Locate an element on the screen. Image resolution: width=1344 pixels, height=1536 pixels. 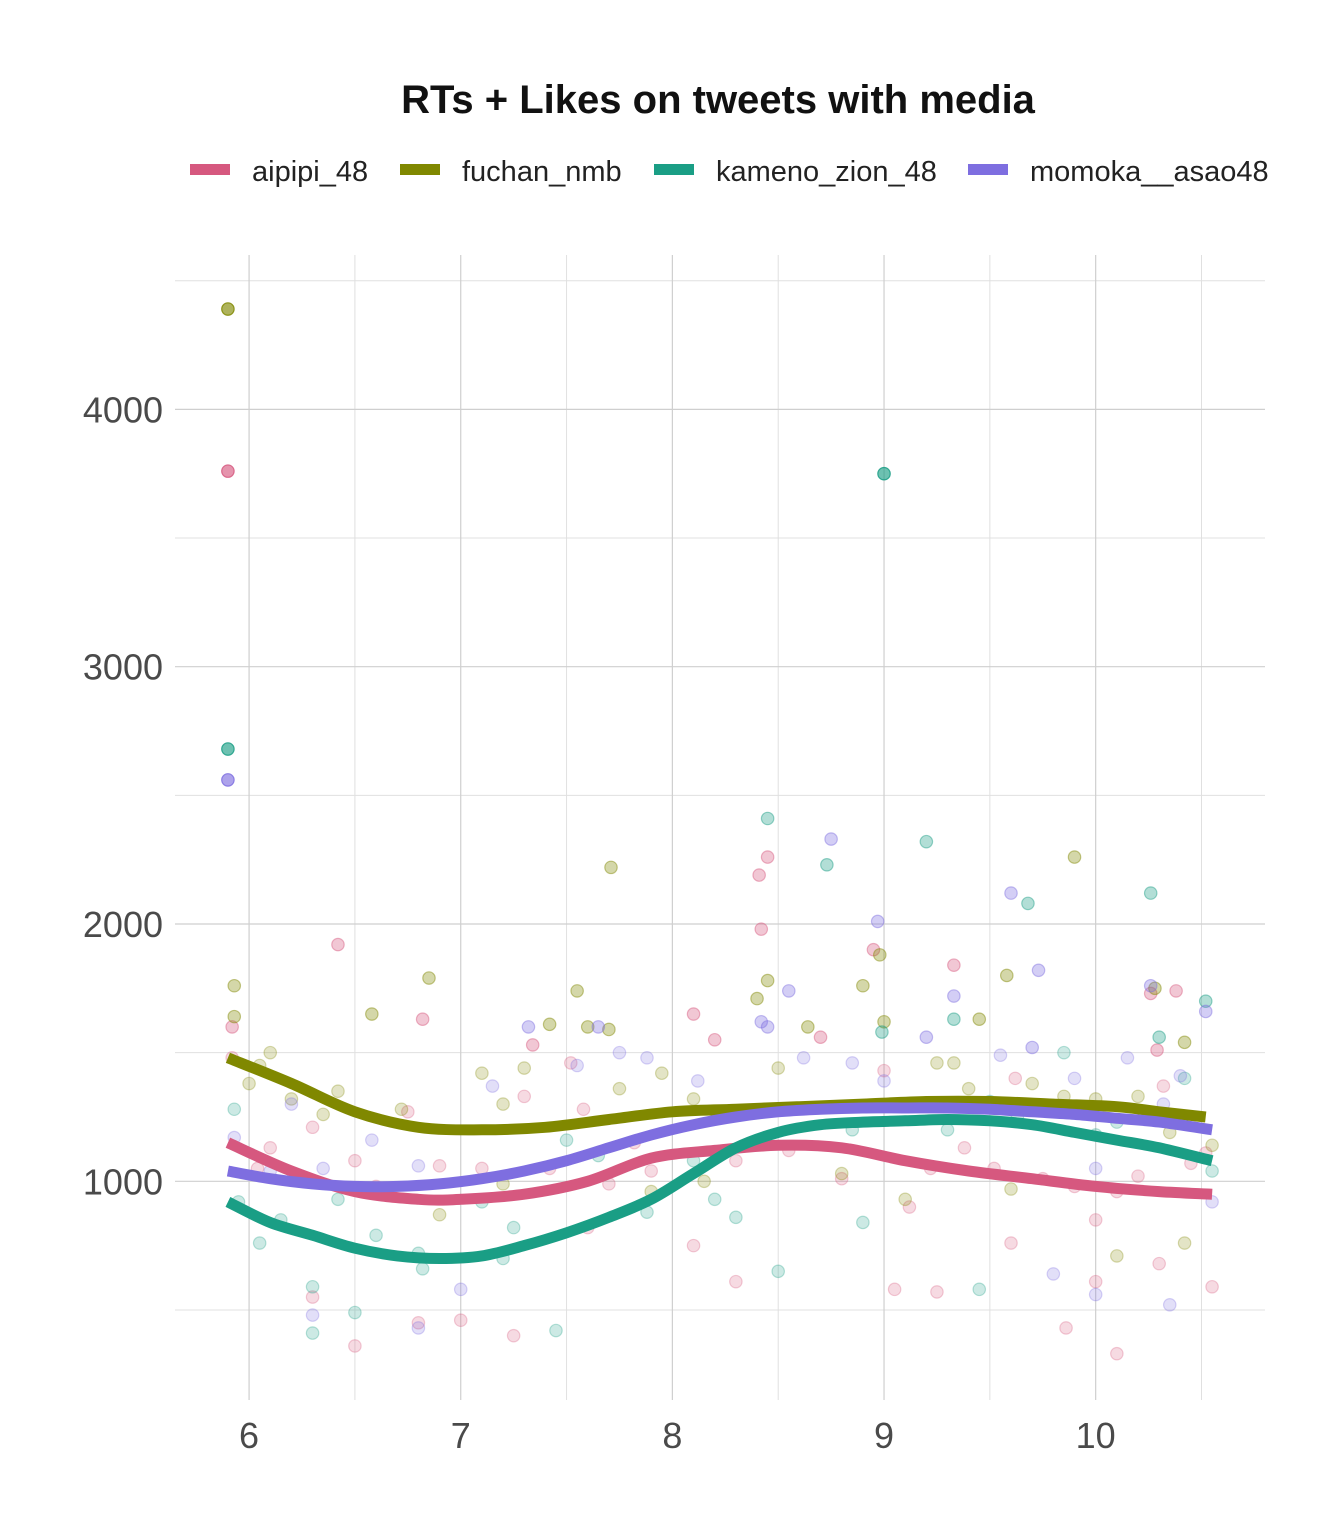
x-tick-label: 6 is located at coordinates (249, 1435).